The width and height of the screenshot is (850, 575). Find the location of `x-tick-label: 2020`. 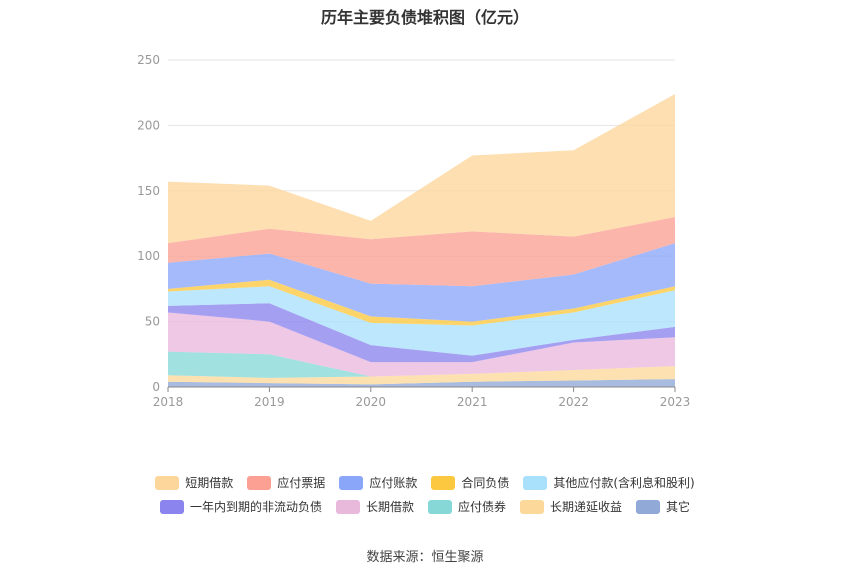

x-tick-label: 2020 is located at coordinates (371, 402).